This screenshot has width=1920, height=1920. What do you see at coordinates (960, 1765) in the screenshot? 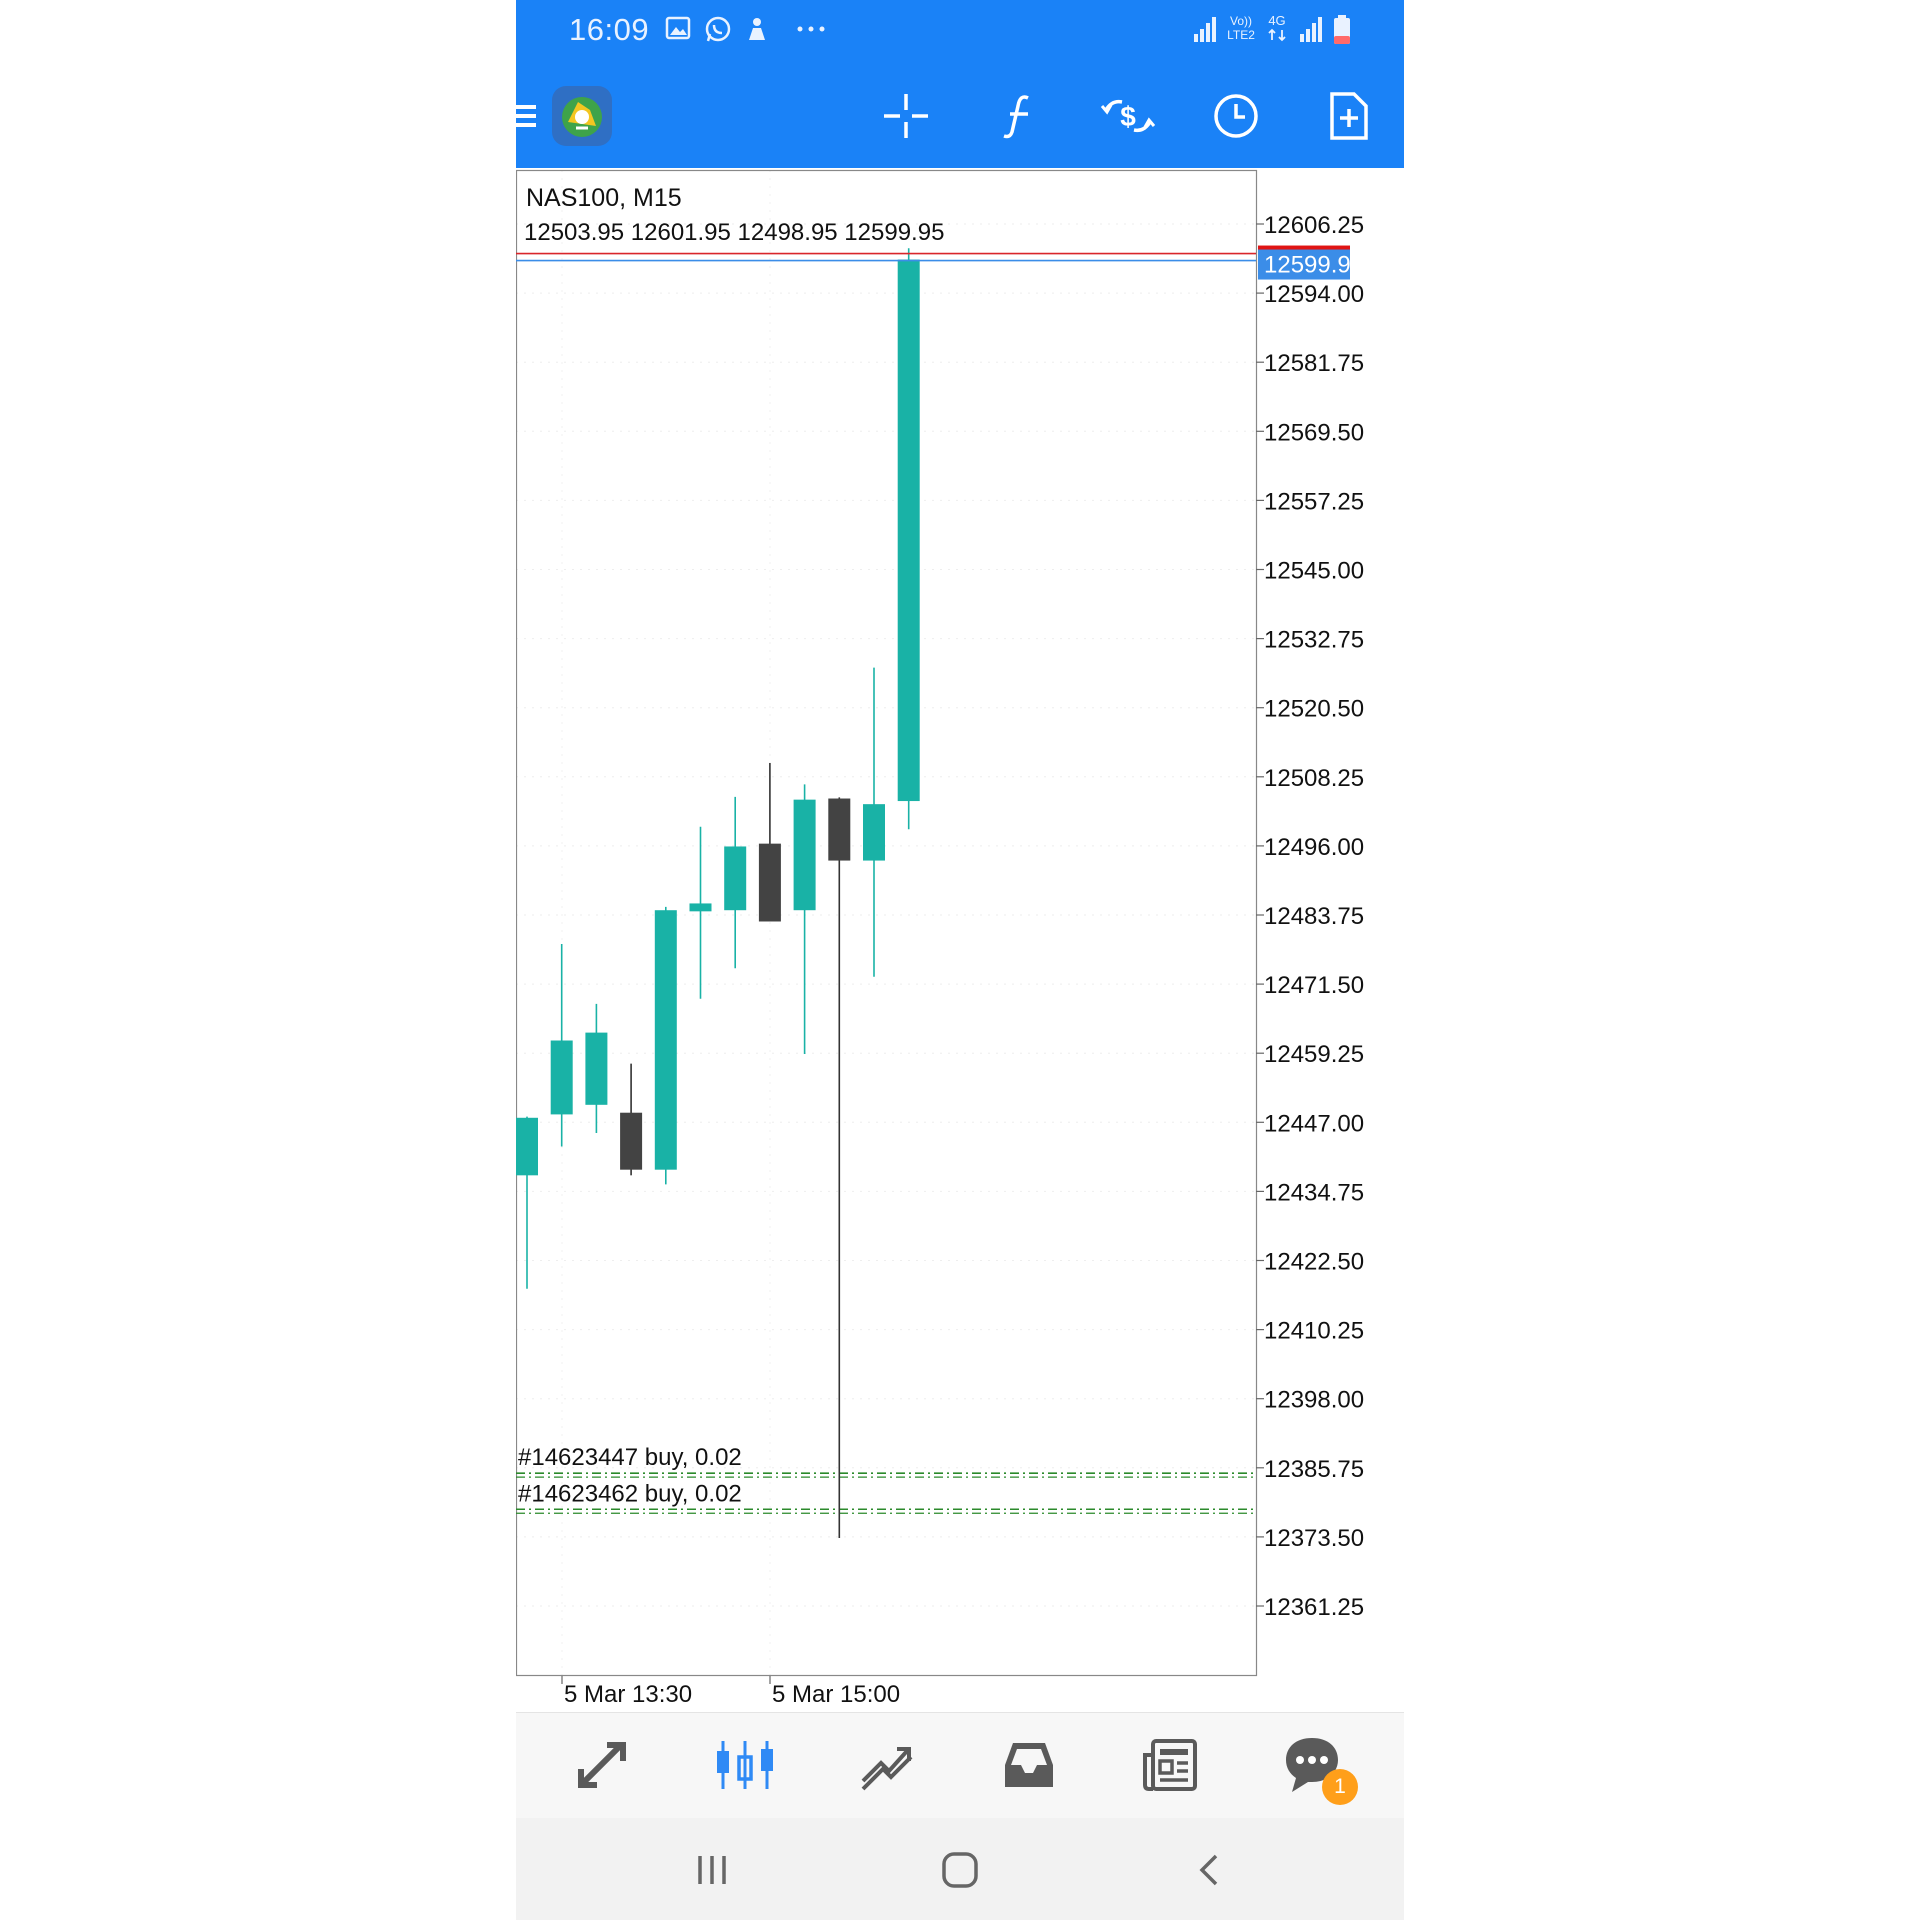
I see `bottom-navigation: 1` at bounding box center [960, 1765].